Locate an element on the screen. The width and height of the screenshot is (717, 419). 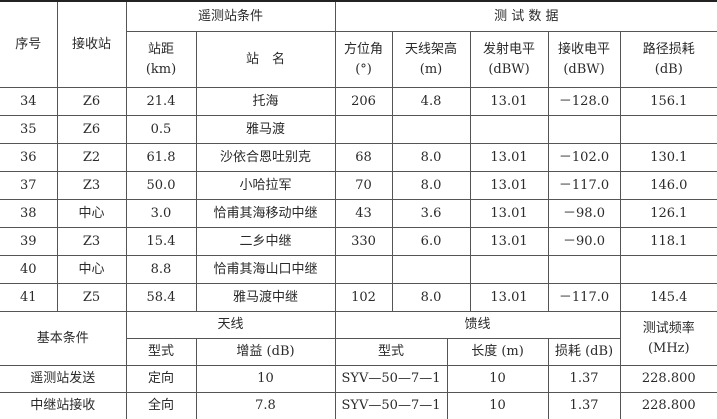
table-cell: －102.0 is located at coordinates (584, 157).